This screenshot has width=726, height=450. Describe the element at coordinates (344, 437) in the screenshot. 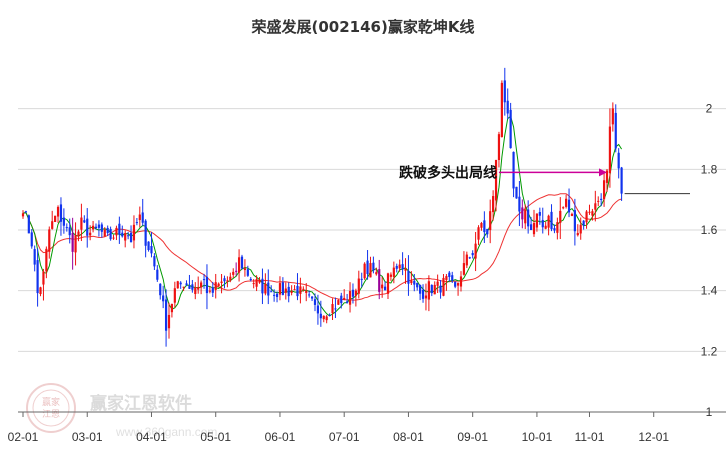

I see `x-tick-label: 07-01` at that location.